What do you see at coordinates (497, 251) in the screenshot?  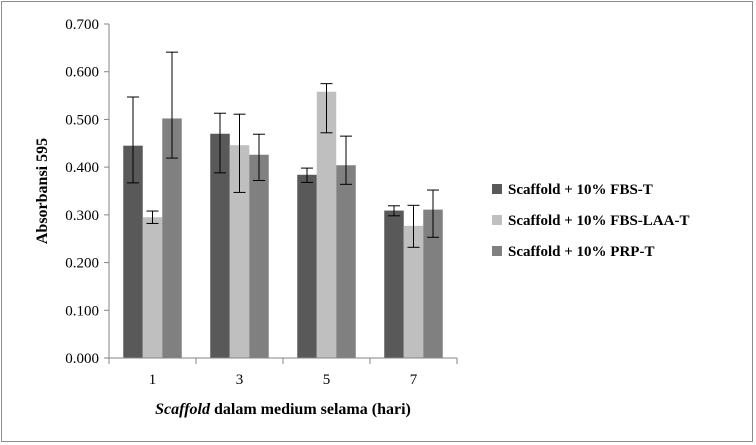 I see `legend-swatch-prp` at bounding box center [497, 251].